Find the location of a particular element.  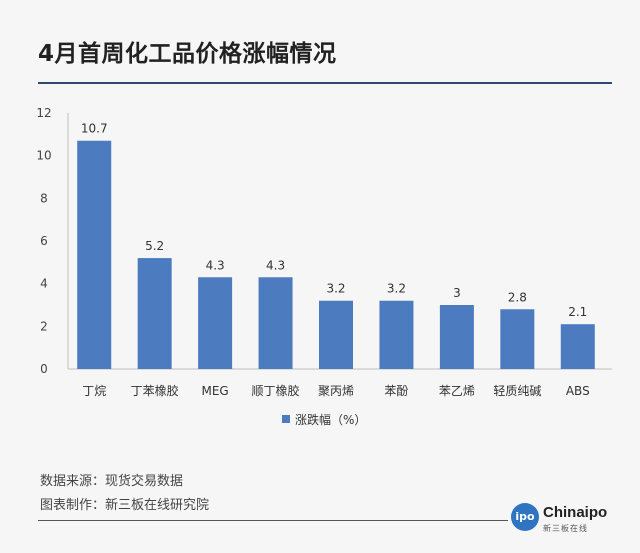

data-label: 5.2 is located at coordinates (154, 246).